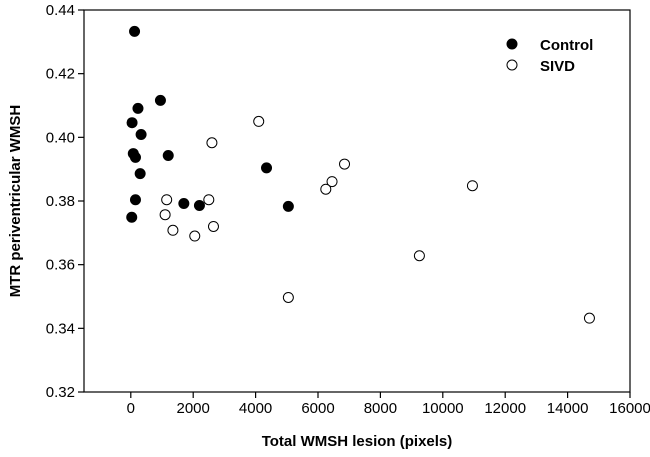 This screenshot has width=650, height=457. Describe the element at coordinates (357, 441) in the screenshot. I see `x-axis-title: Total WMSH lesion (pixels)` at that location.